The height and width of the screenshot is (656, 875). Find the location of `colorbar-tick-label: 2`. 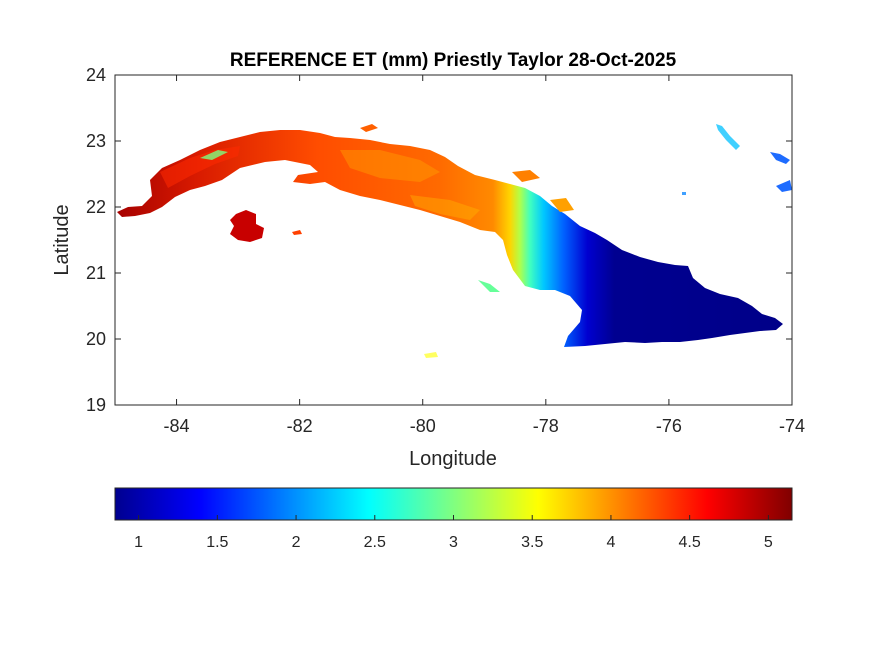

colorbar-tick-label: 2 is located at coordinates (296, 542).